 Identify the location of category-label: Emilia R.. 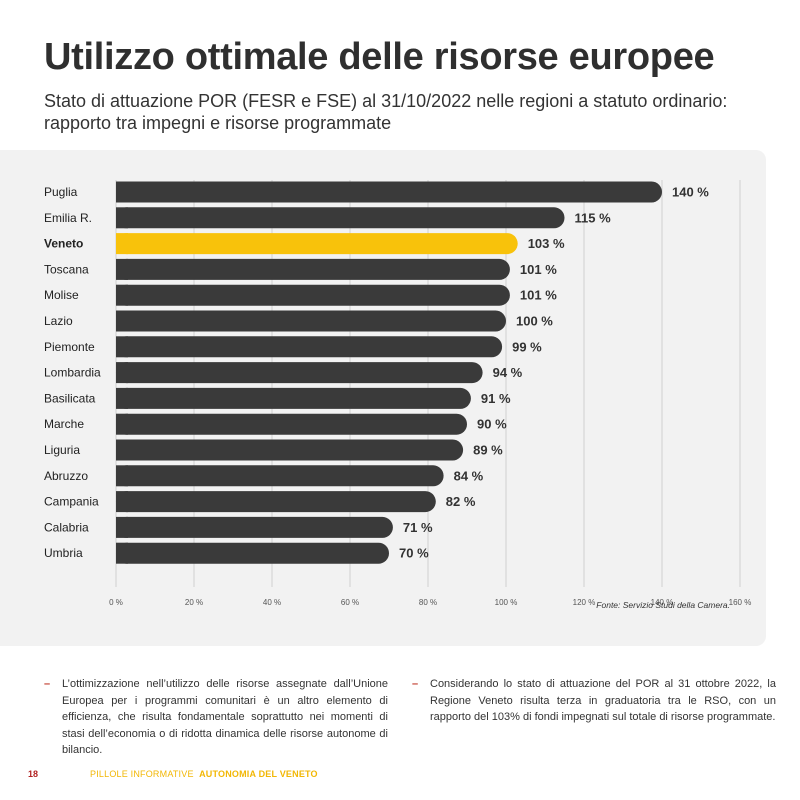
(68, 218).